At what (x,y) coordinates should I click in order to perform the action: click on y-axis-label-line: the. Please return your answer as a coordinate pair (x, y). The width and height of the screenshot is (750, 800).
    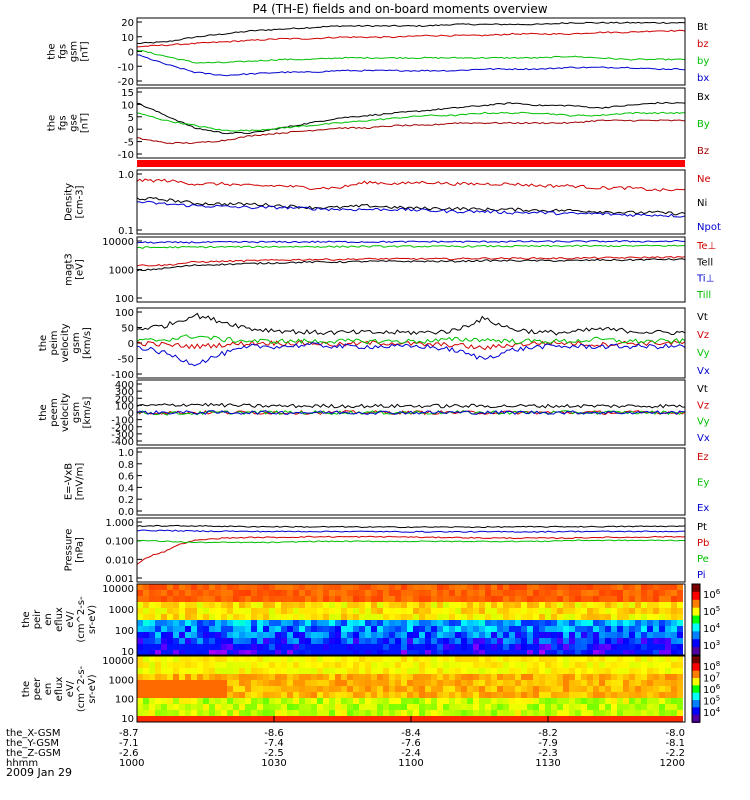
    Looking at the image, I should click on (26, 689).